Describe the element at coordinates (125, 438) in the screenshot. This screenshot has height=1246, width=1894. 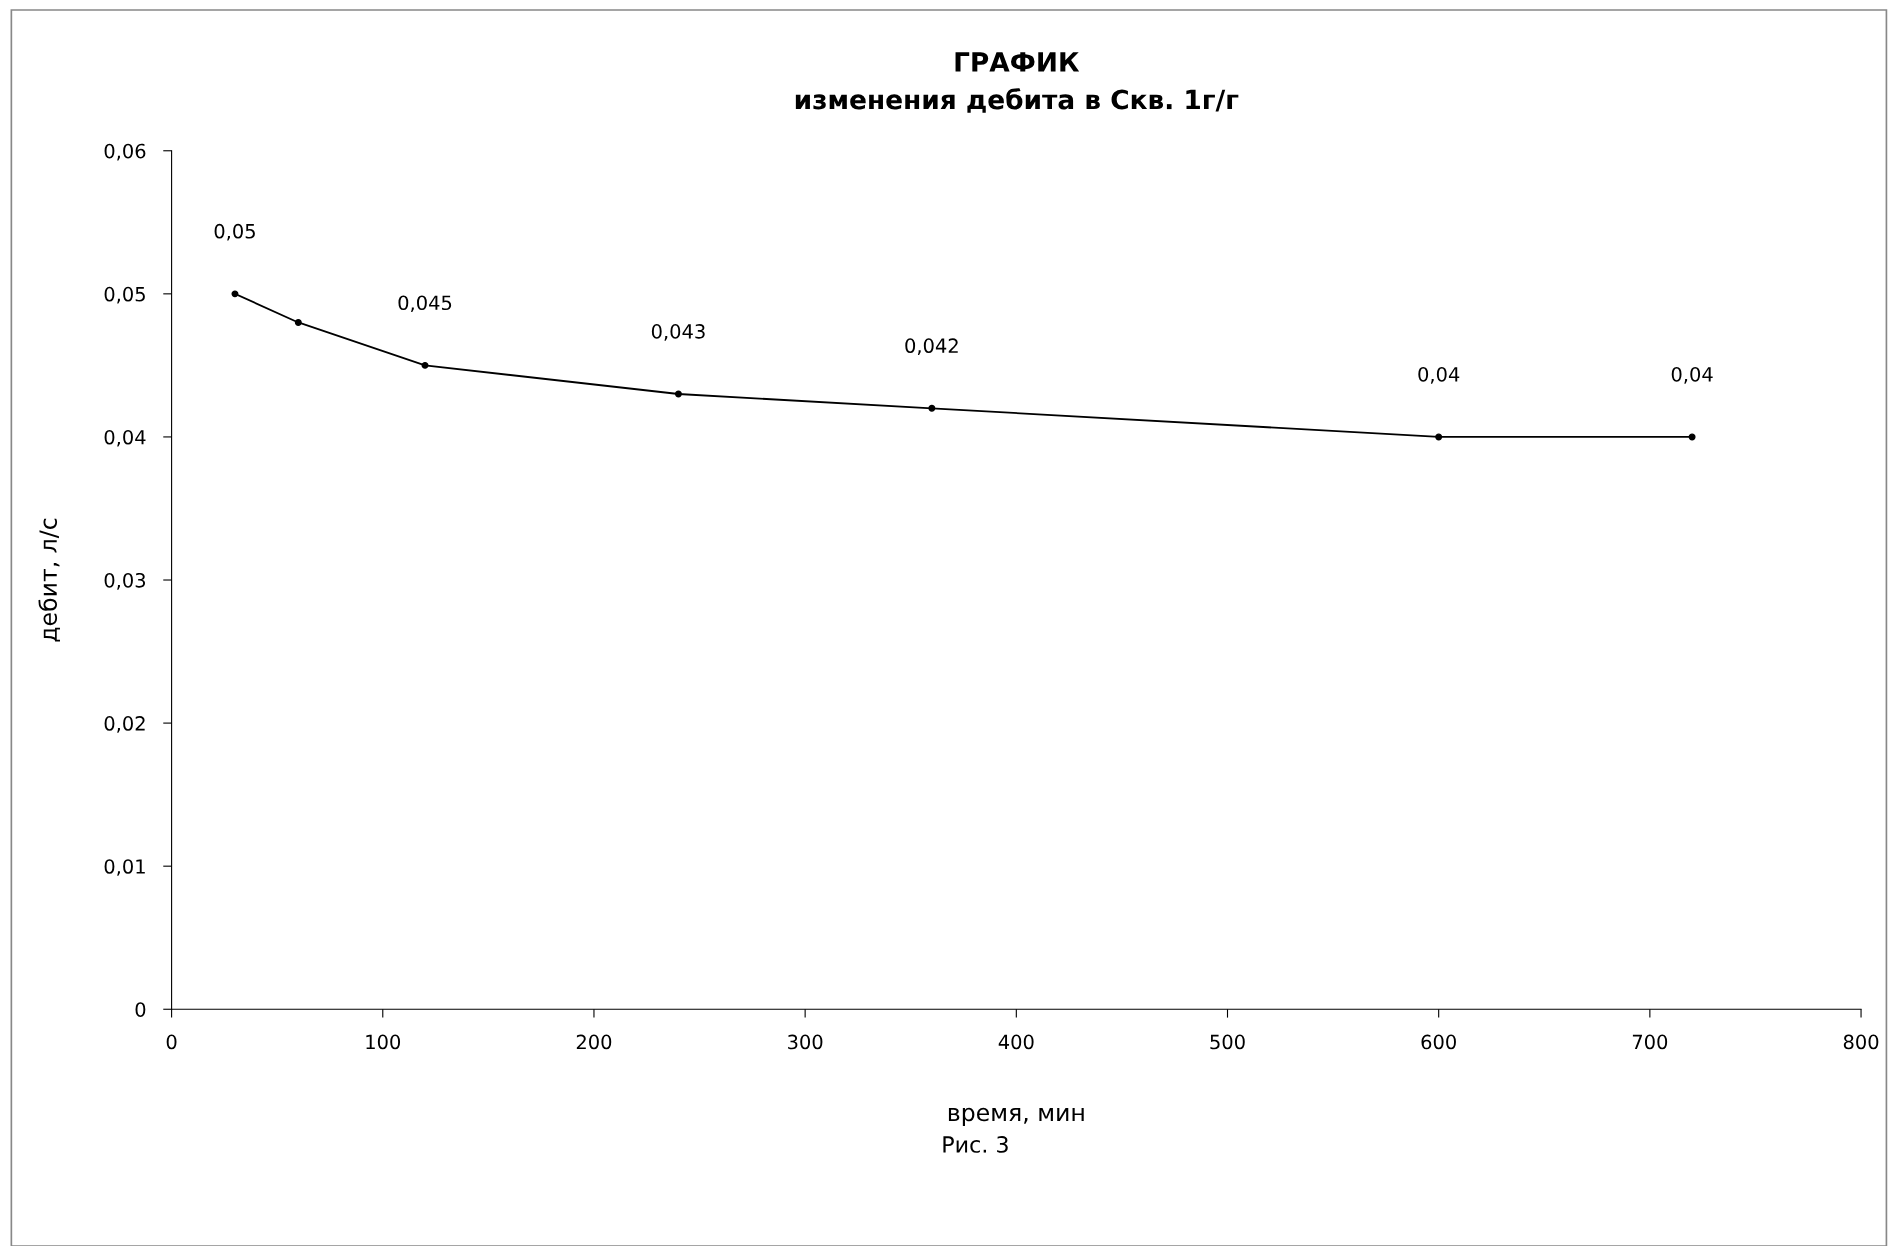
I see `y-tick-label: 0,04` at that location.